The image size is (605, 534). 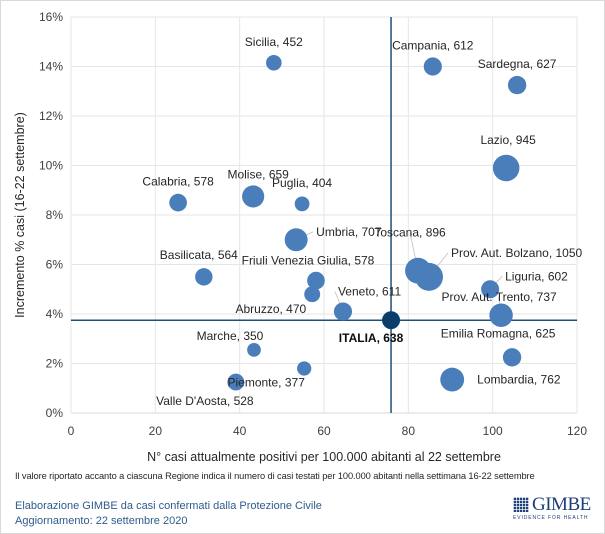 What do you see at coordinates (371, 338) in the screenshot?
I see `data-label-italia: ITALIA, 638` at bounding box center [371, 338].